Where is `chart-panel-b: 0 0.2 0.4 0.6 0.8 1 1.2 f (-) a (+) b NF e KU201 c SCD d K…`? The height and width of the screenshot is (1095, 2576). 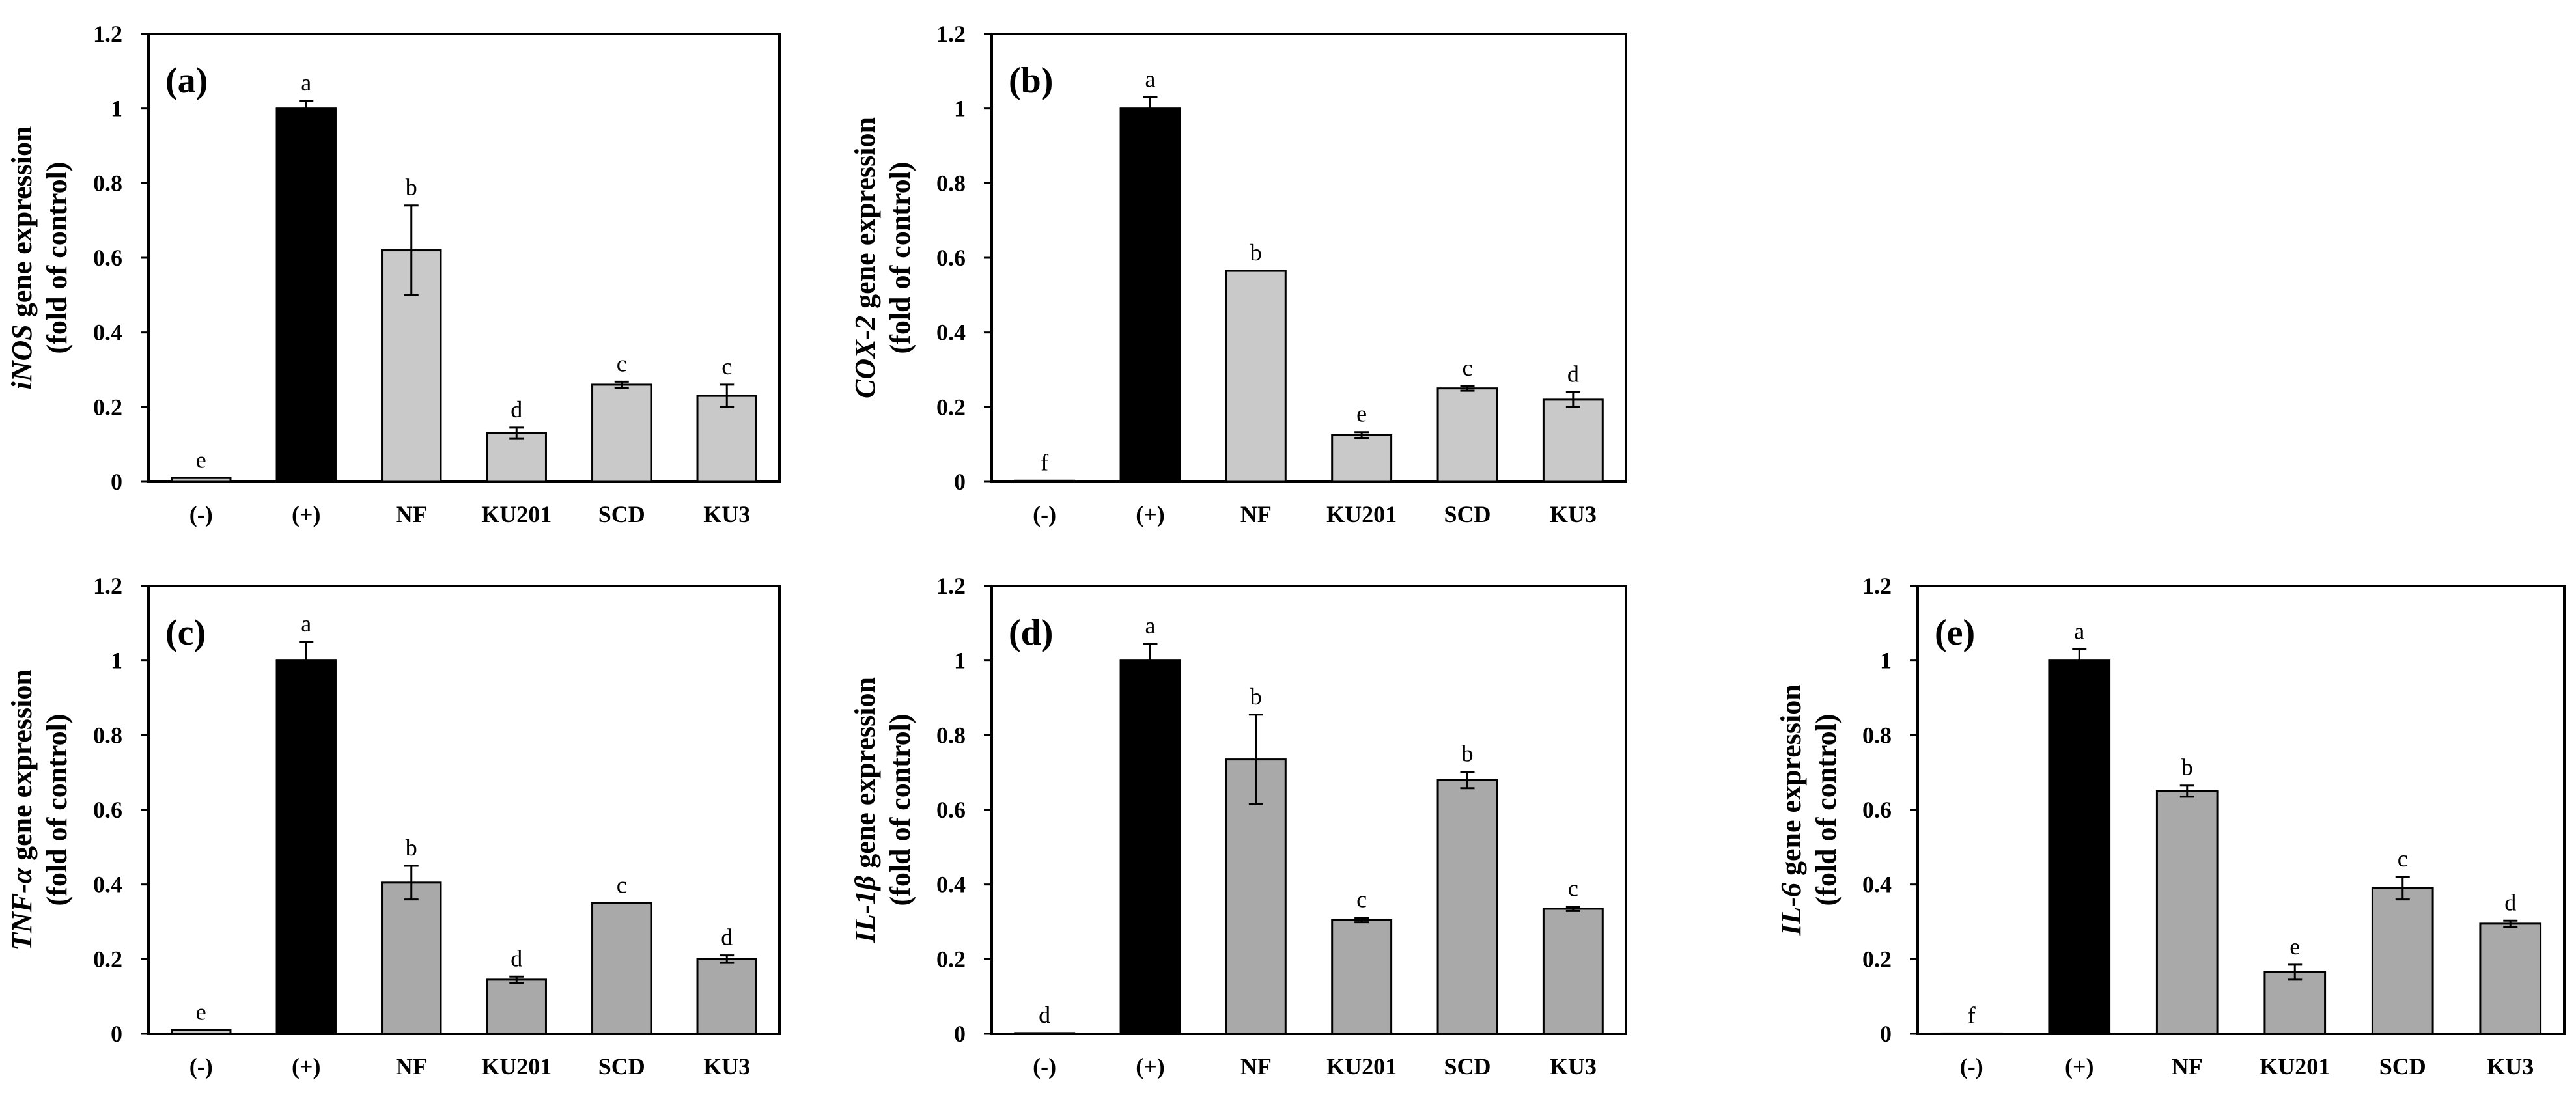 chart-panel-b: 0 0.2 0.4 0.6 0.8 1 1.2 f (-) a (+) b NF e KU201 c SCD d K… is located at coordinates (1238, 274).